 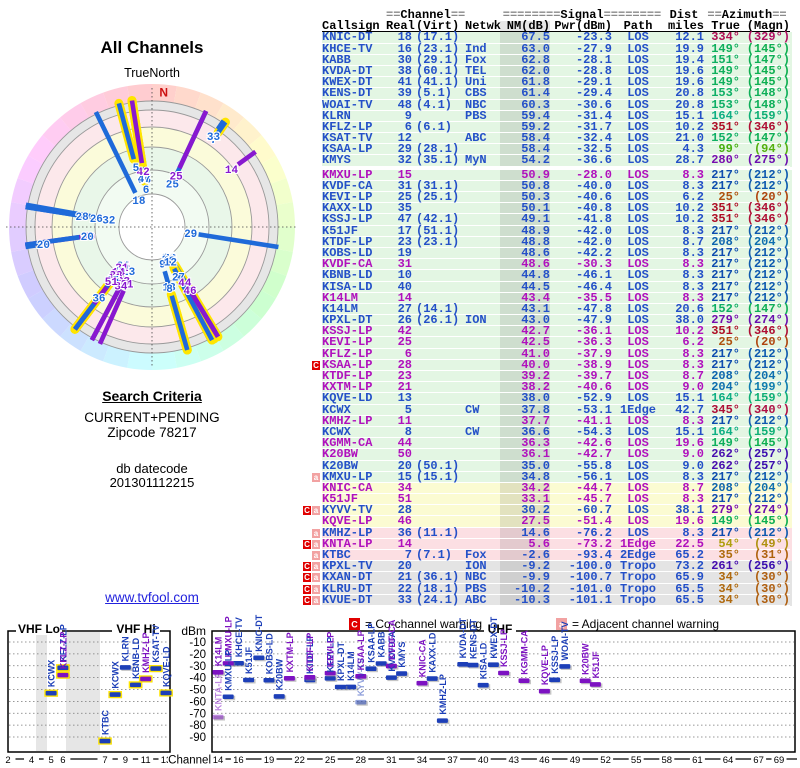 What do you see at coordinates (581, 160) in the screenshot?
I see `signal-power: -36.6` at bounding box center [581, 160].